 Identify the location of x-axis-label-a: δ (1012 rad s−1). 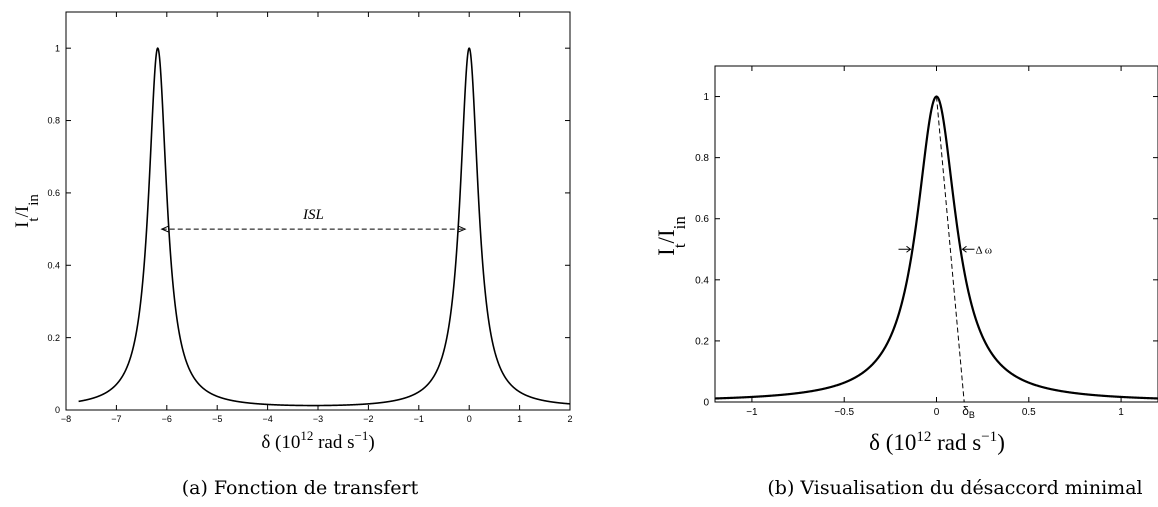
(317, 440).